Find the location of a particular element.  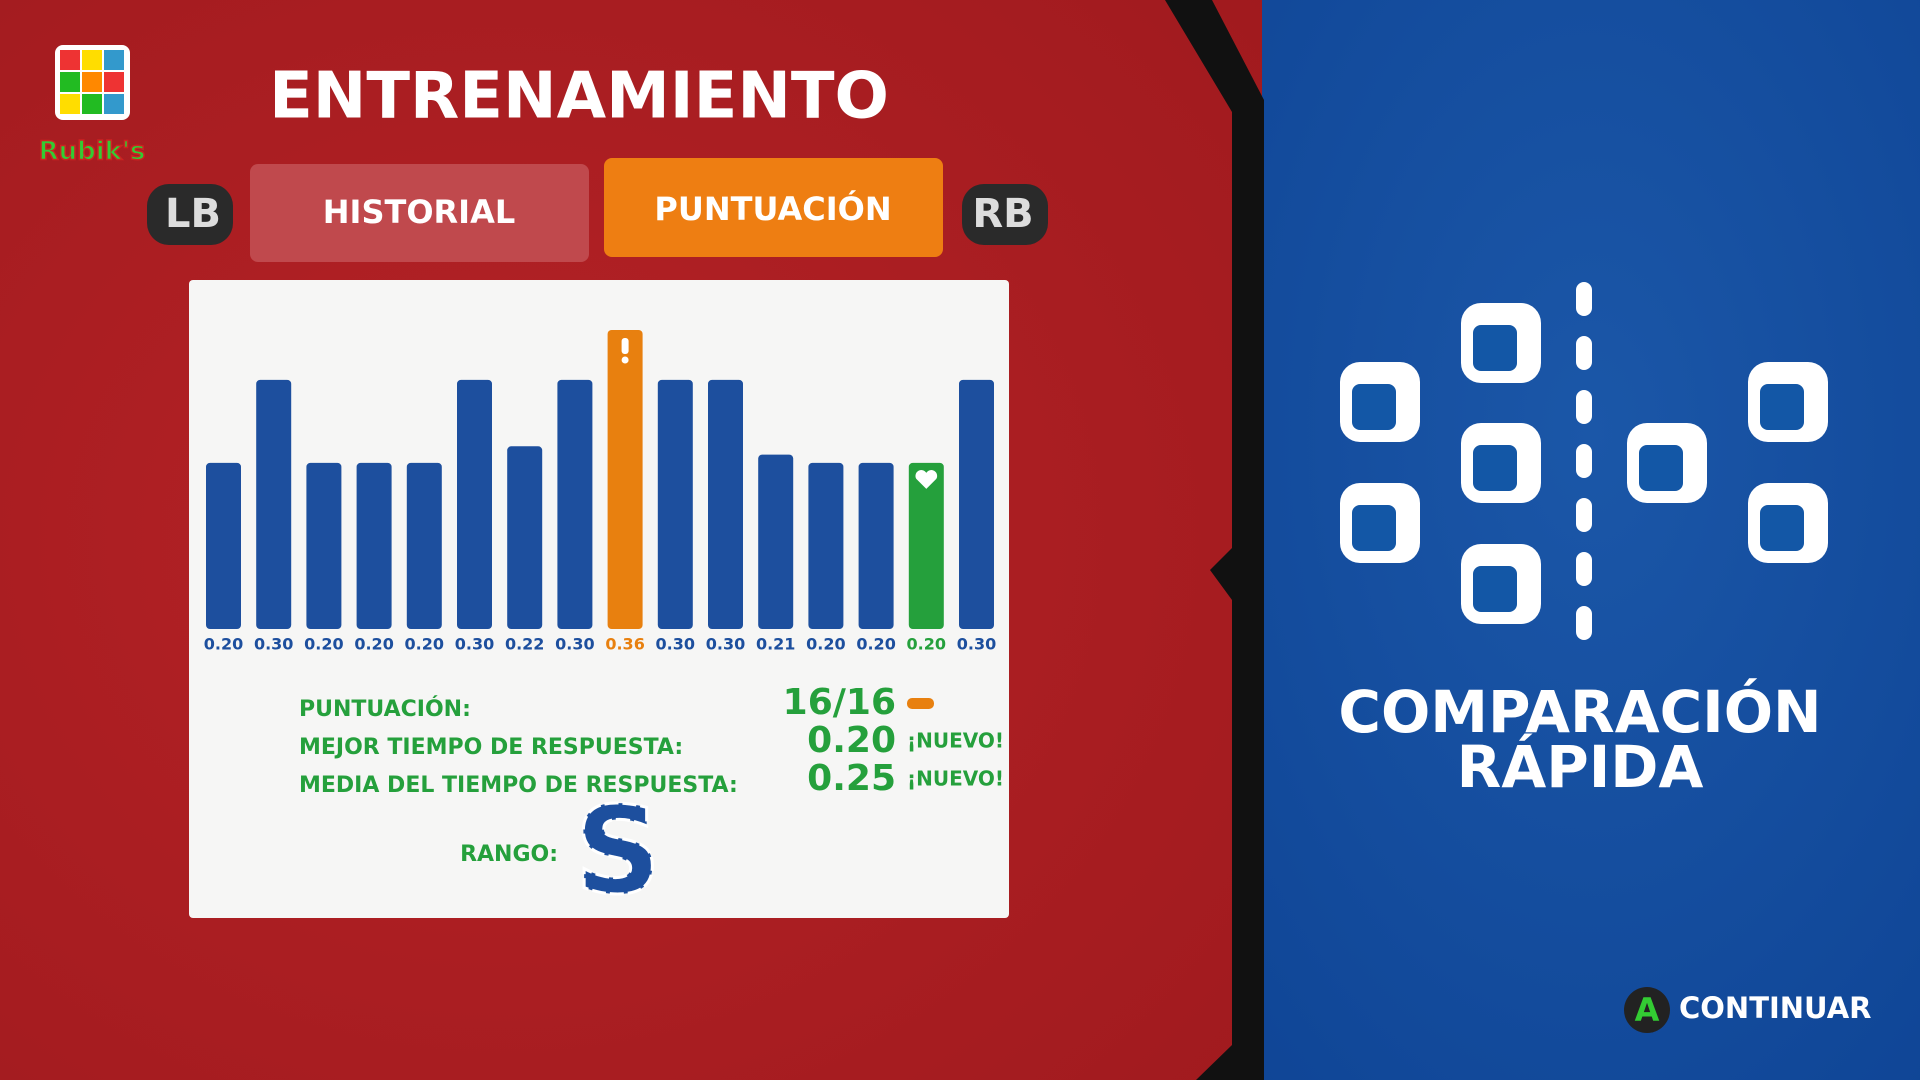

logo: Rubik's is located at coordinates (92, 106).